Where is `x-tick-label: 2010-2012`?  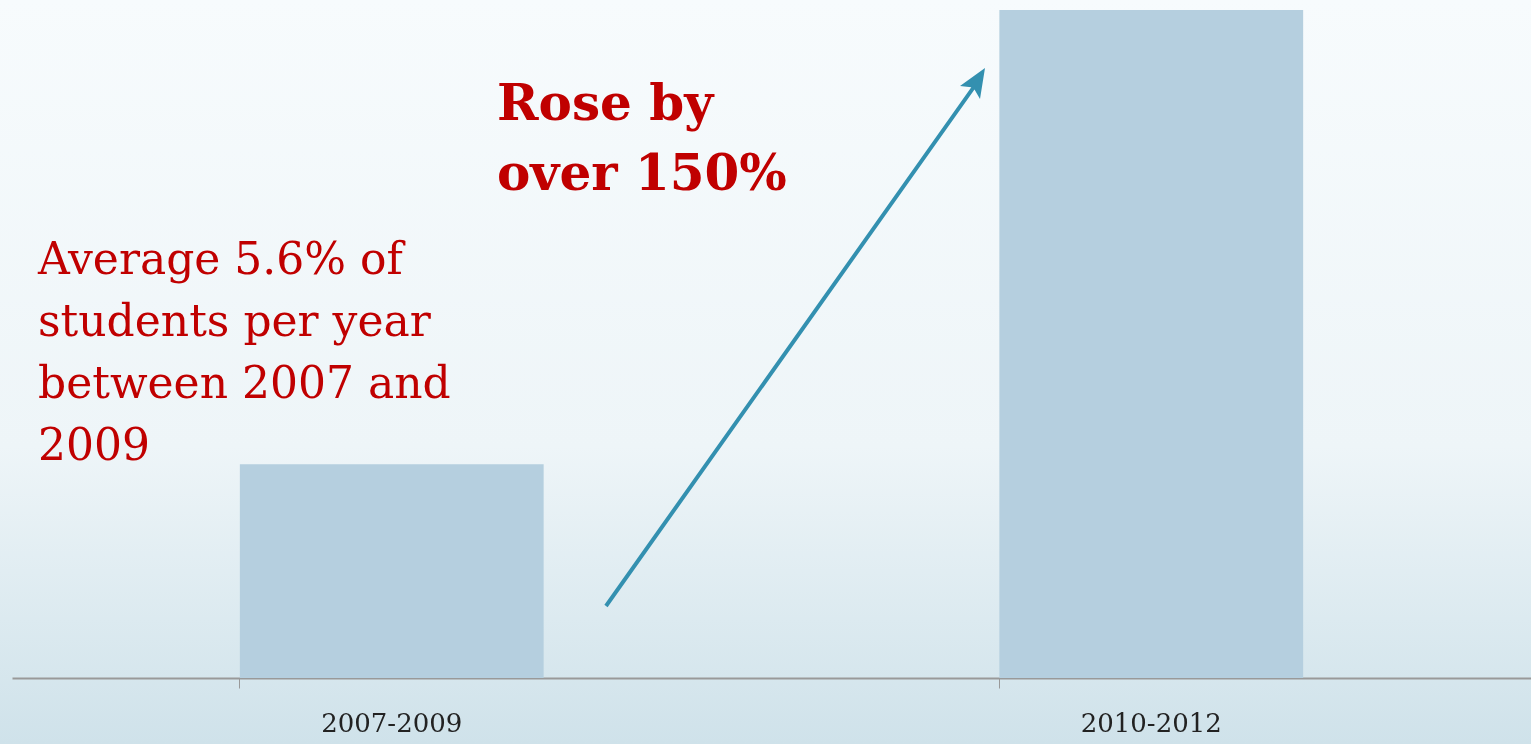 x-tick-label: 2010-2012 is located at coordinates (1151, 722).